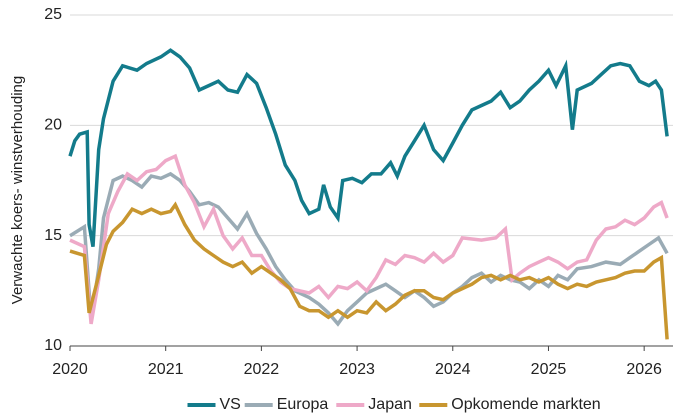 This screenshot has width=673, height=418. Describe the element at coordinates (53, 345) in the screenshot. I see `y-tick-label: 10` at that location.